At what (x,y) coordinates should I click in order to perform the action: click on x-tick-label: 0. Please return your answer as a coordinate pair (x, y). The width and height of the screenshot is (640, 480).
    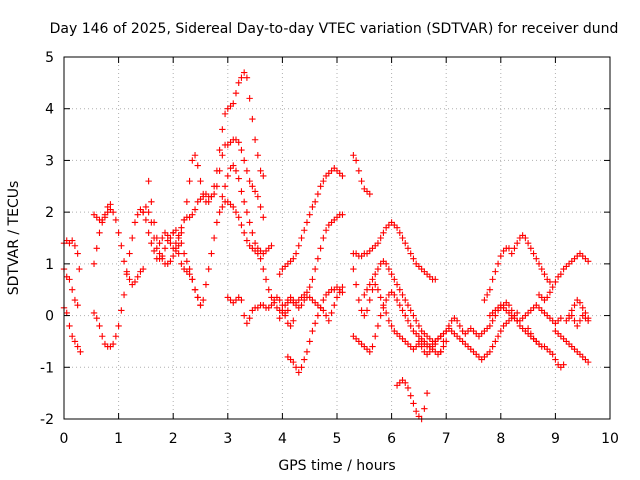
    Looking at the image, I should click on (64, 439).